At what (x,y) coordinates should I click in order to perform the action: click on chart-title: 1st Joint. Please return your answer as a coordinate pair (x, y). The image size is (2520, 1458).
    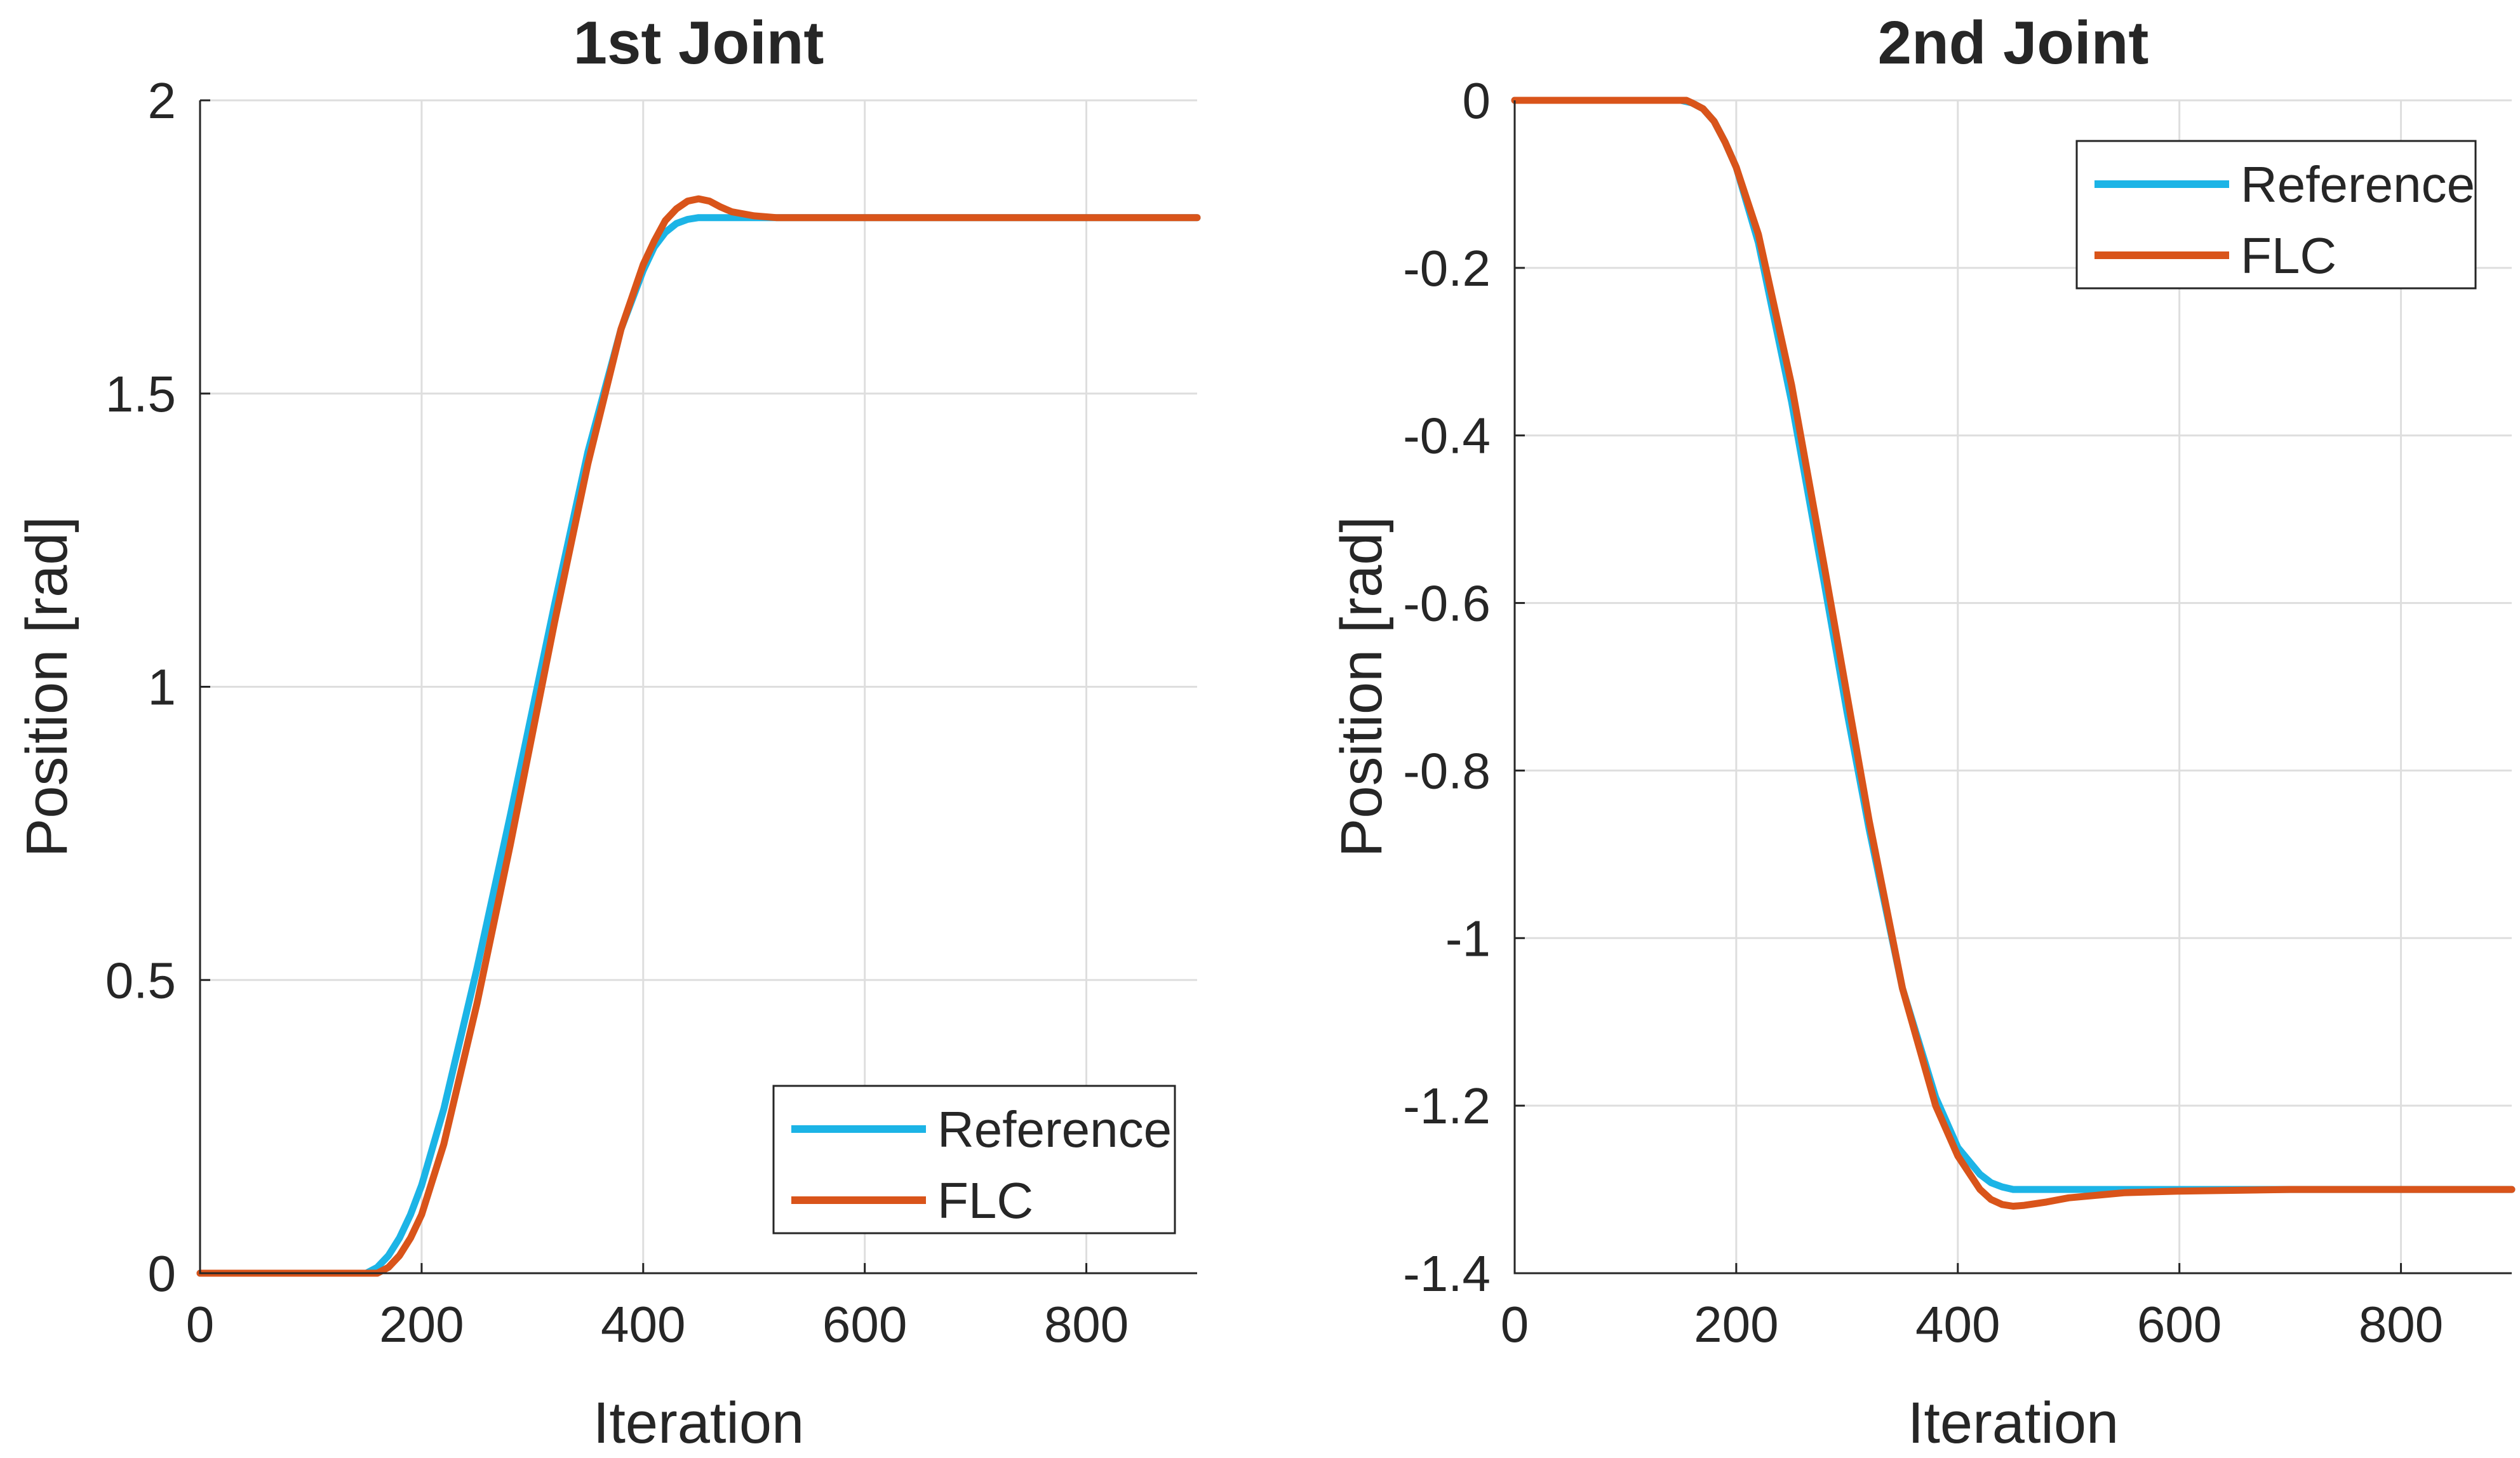
    Looking at the image, I should click on (698, 43).